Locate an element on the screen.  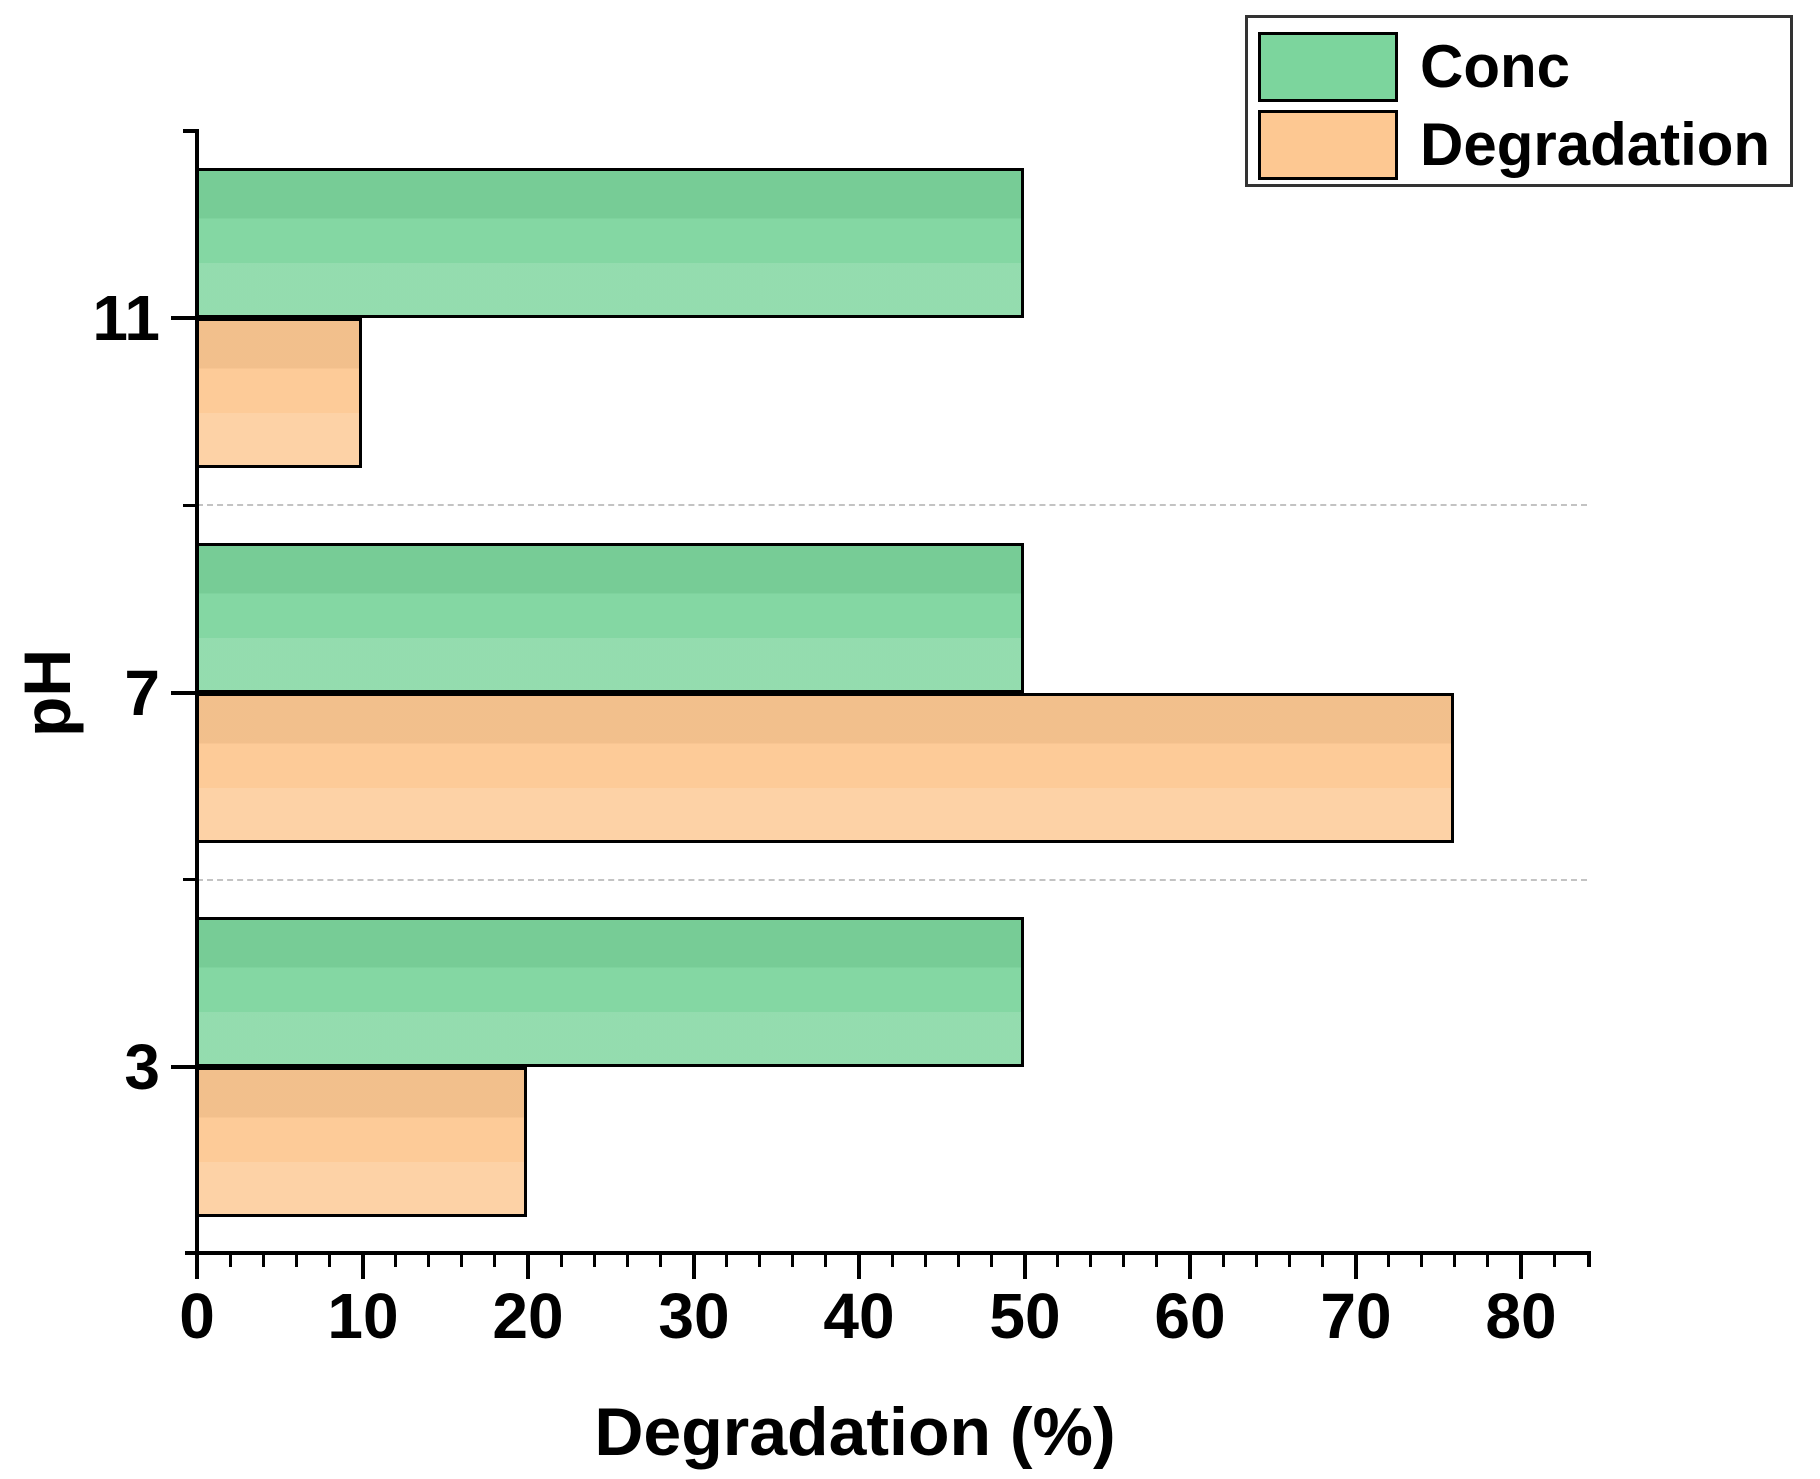
bar-conc-ph3 is located at coordinates (610, 992).